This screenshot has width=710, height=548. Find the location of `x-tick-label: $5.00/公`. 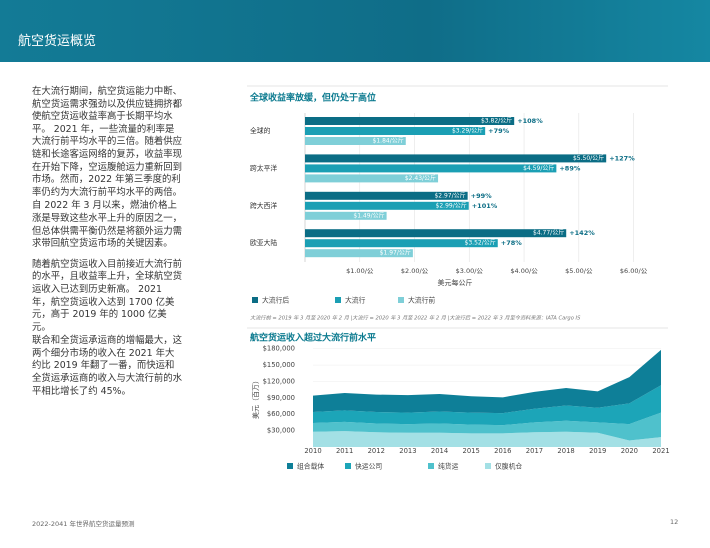

x-tick-label: $5.00/公 is located at coordinates (579, 271).